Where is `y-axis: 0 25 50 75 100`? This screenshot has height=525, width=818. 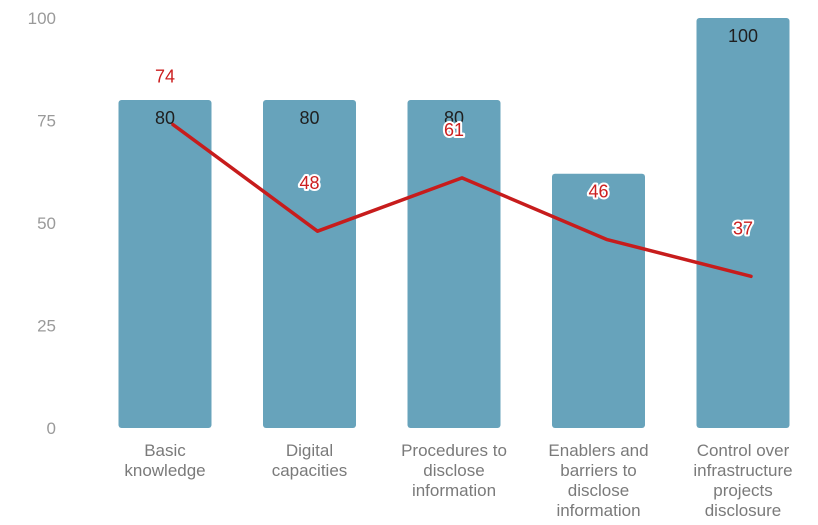
y-axis: 0 25 50 75 100 is located at coordinates (42, 223).